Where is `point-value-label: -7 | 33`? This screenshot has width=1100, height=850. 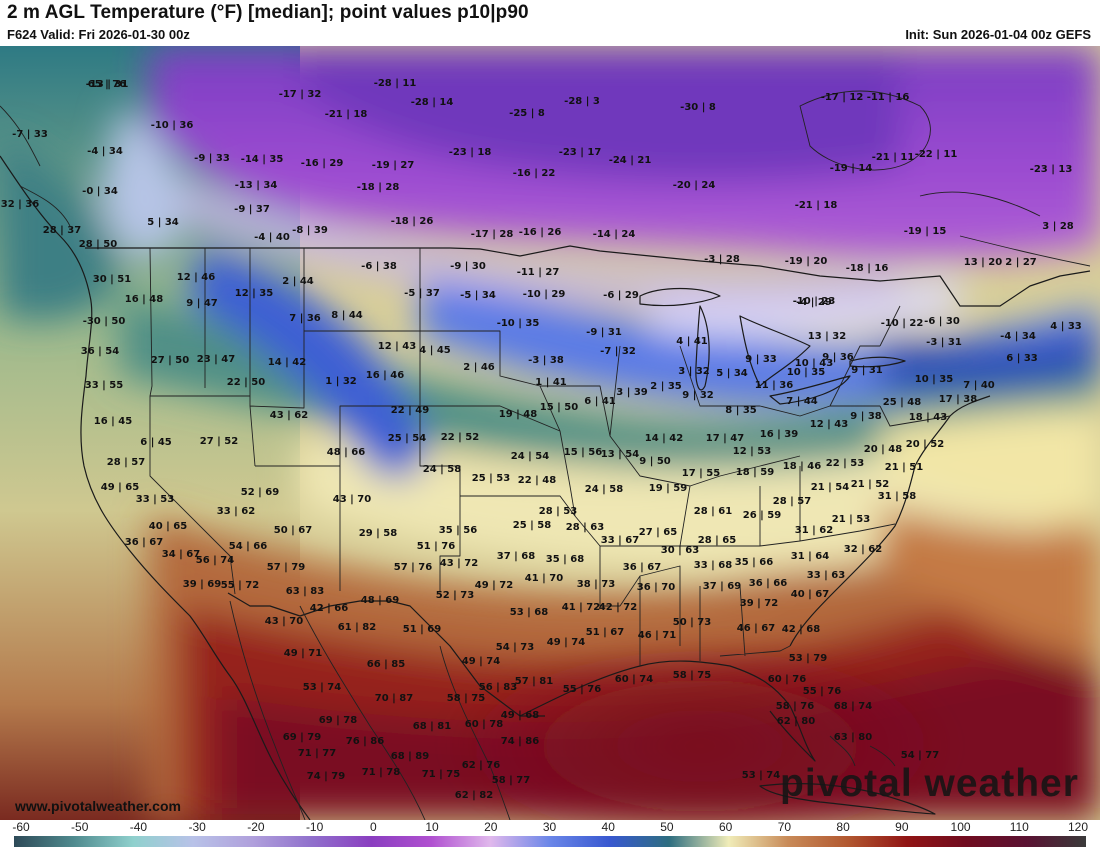
point-value-label: -7 | 33 is located at coordinates (30, 134).